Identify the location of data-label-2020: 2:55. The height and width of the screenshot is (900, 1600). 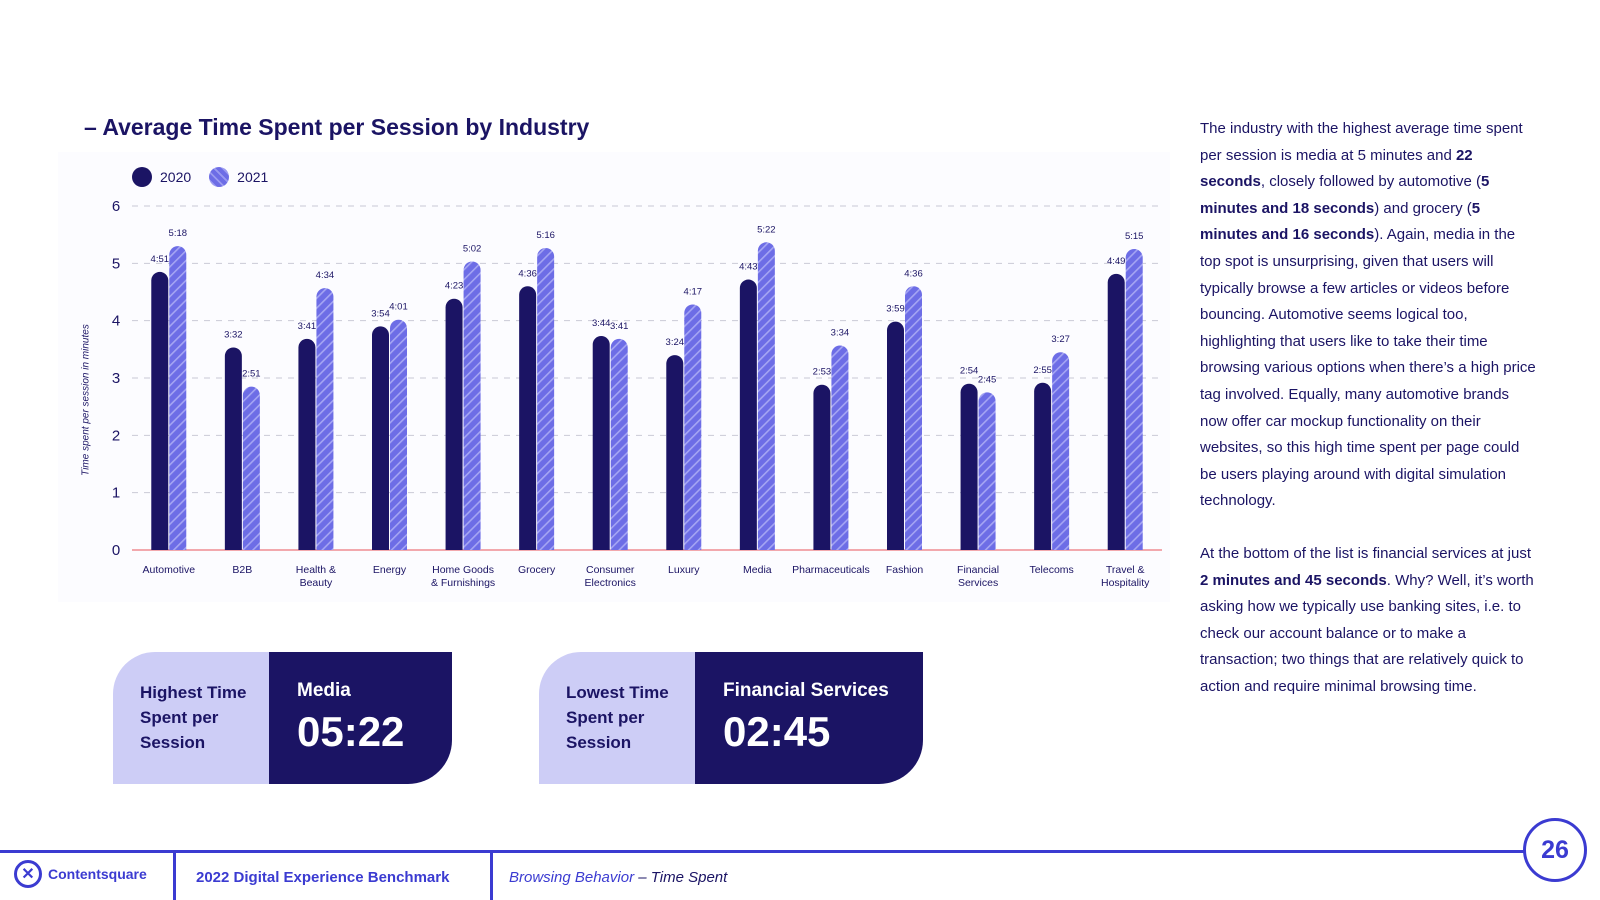
(1042, 370).